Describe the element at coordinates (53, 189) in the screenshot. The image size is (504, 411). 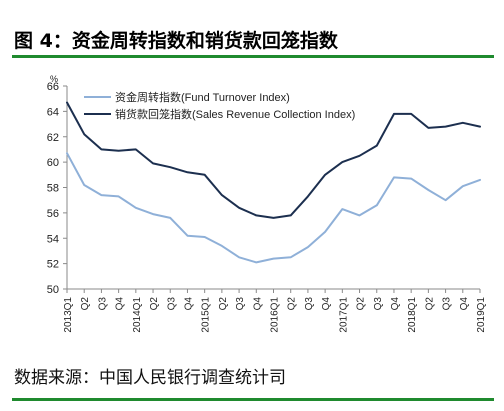
I see `y-tick-label: 58` at that location.